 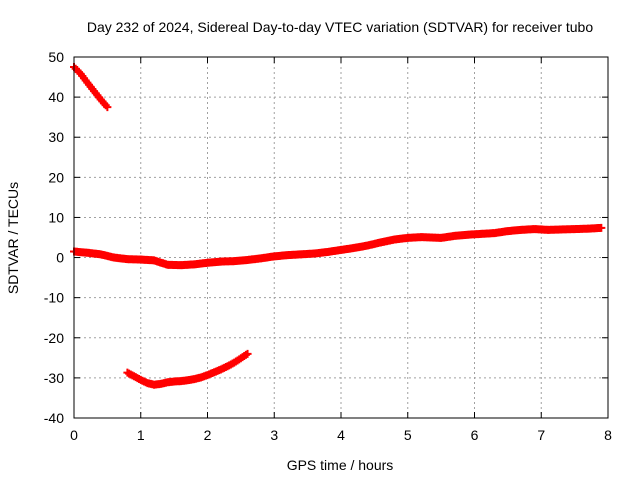 I want to click on y-tick-label: -10, so click(x=54, y=298).